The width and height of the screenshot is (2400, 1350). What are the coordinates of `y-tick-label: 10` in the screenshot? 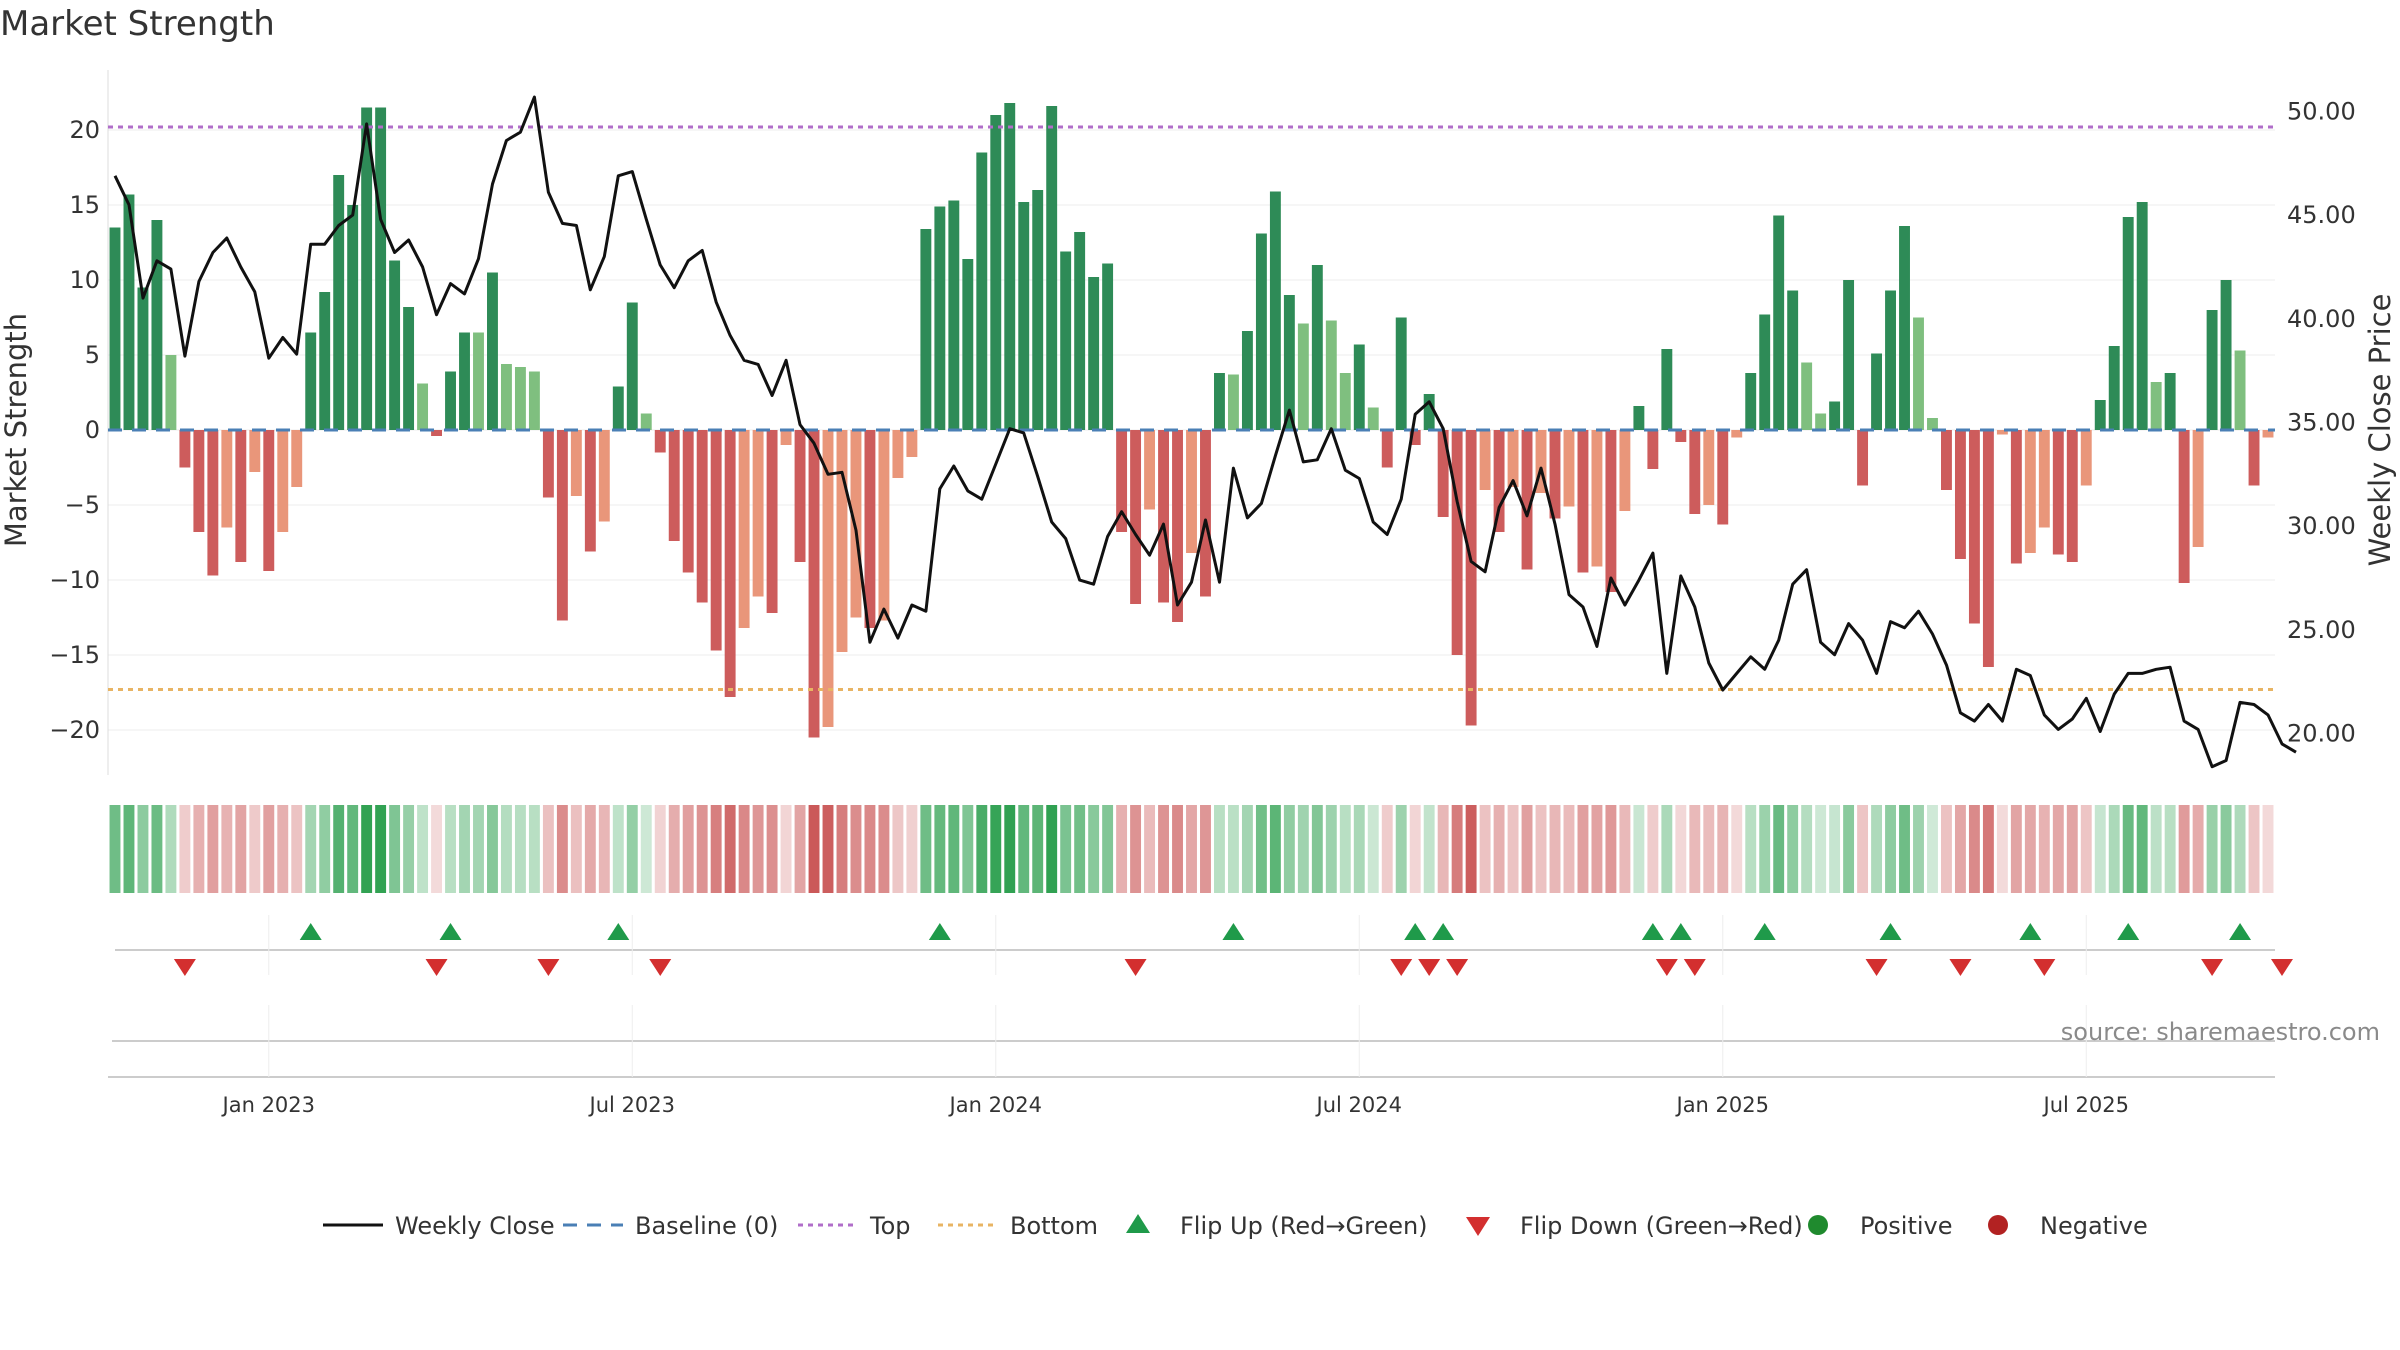 It's located at (84, 280).